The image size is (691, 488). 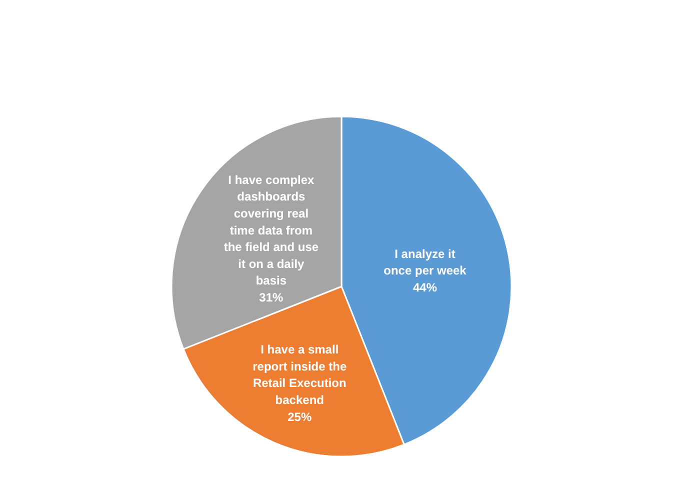 I want to click on slice-label: I have complex dashboards covering real time data from the field and use it on a daily basis, so click(x=271, y=230).